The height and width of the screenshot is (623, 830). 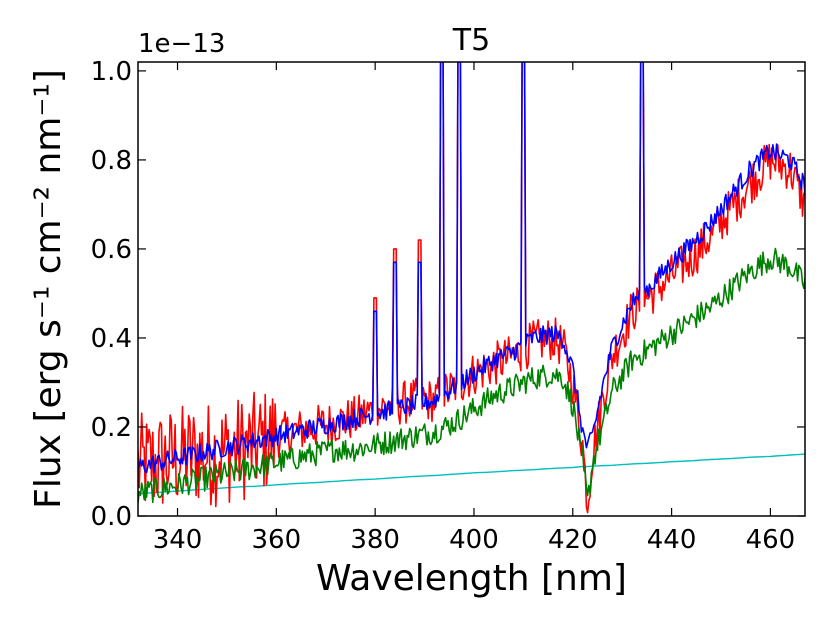 What do you see at coordinates (111, 250) in the screenshot?
I see `y-tick-label: 0.6` at bounding box center [111, 250].